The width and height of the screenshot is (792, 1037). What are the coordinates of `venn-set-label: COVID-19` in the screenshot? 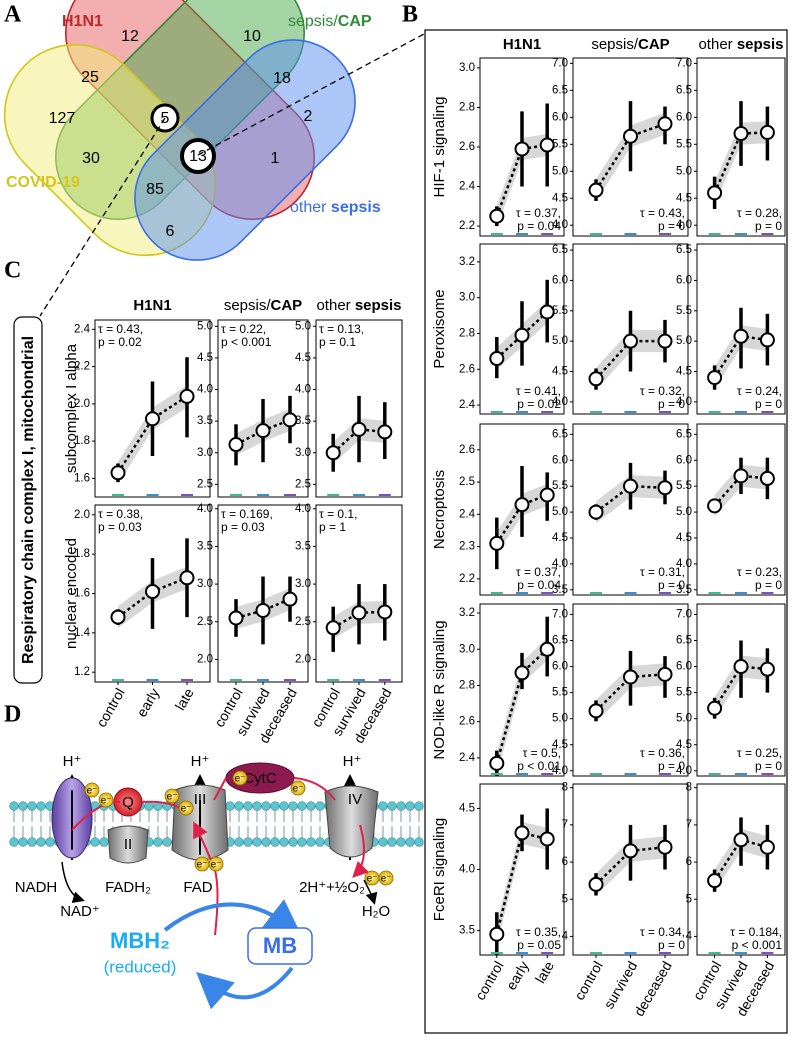 It's located at (43, 182).